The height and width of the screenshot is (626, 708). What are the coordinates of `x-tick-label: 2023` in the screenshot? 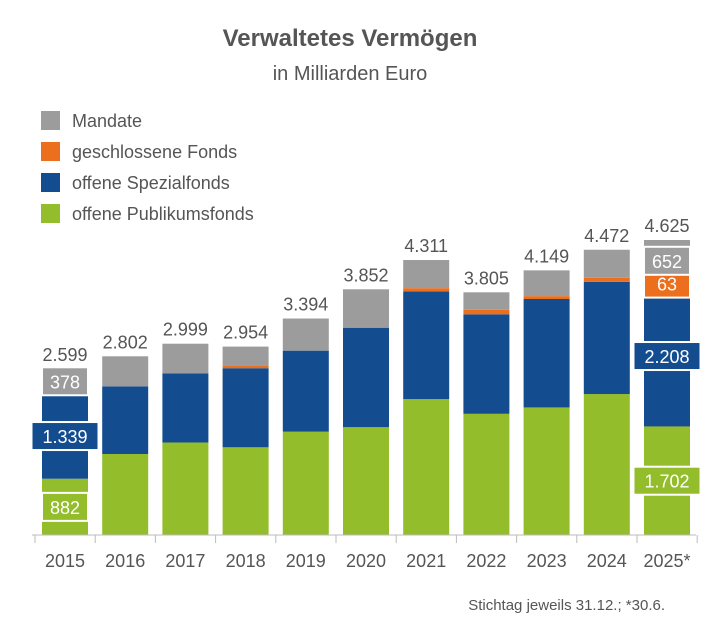 It's located at (547, 561).